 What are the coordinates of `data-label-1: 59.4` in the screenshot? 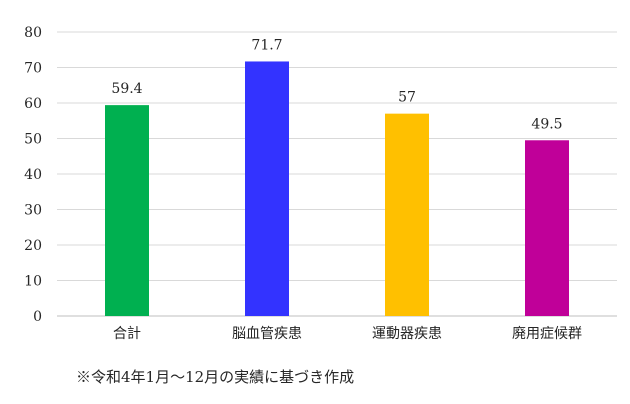 It's located at (126, 89).